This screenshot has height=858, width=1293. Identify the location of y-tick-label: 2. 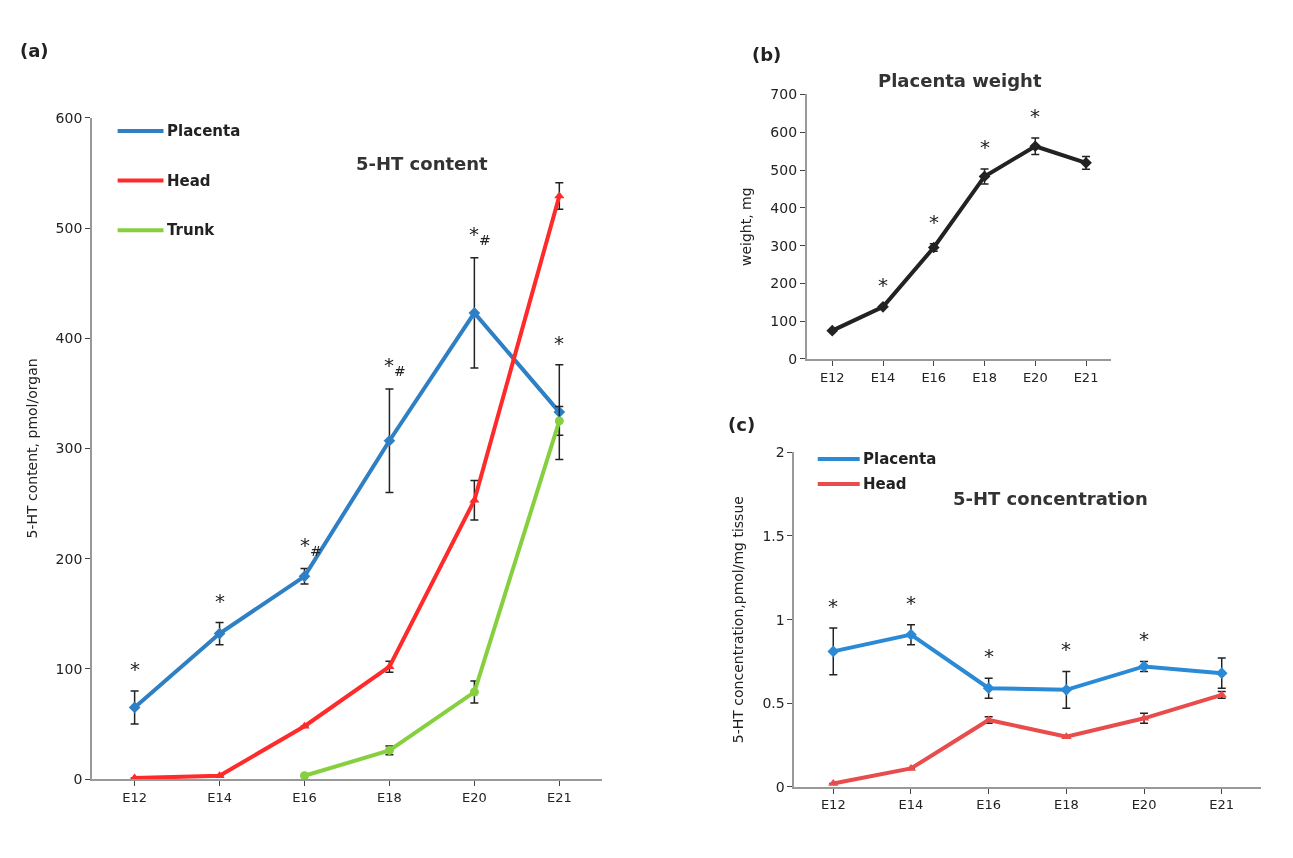
(780, 452).